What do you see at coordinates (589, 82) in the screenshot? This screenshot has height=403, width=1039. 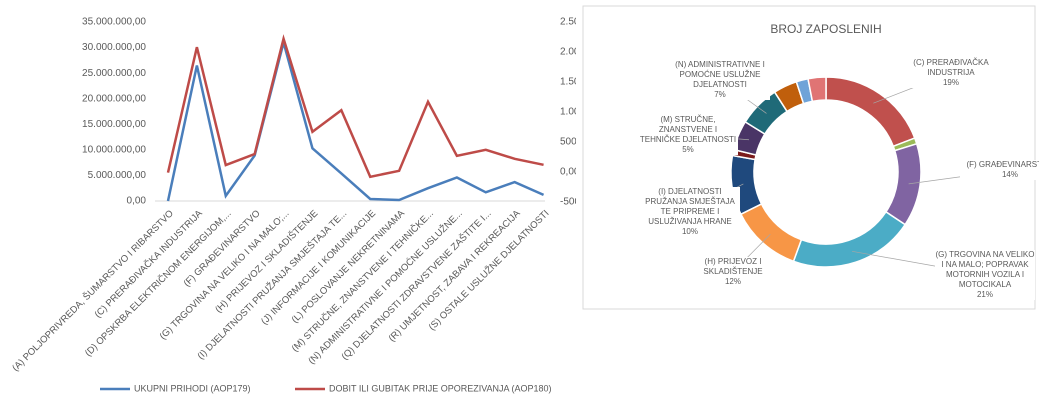 I see `y2-tick-label: 1.500.000,00` at bounding box center [589, 82].